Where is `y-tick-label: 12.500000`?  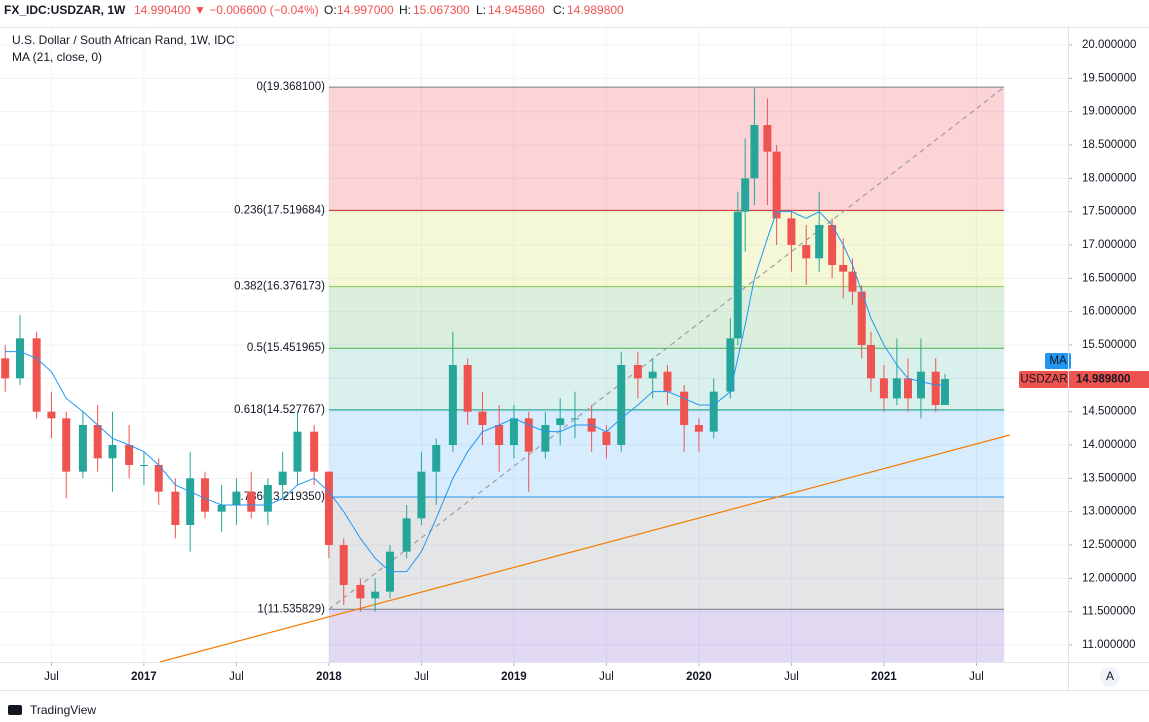
y-tick-label: 12.500000 is located at coordinates (1109, 545).